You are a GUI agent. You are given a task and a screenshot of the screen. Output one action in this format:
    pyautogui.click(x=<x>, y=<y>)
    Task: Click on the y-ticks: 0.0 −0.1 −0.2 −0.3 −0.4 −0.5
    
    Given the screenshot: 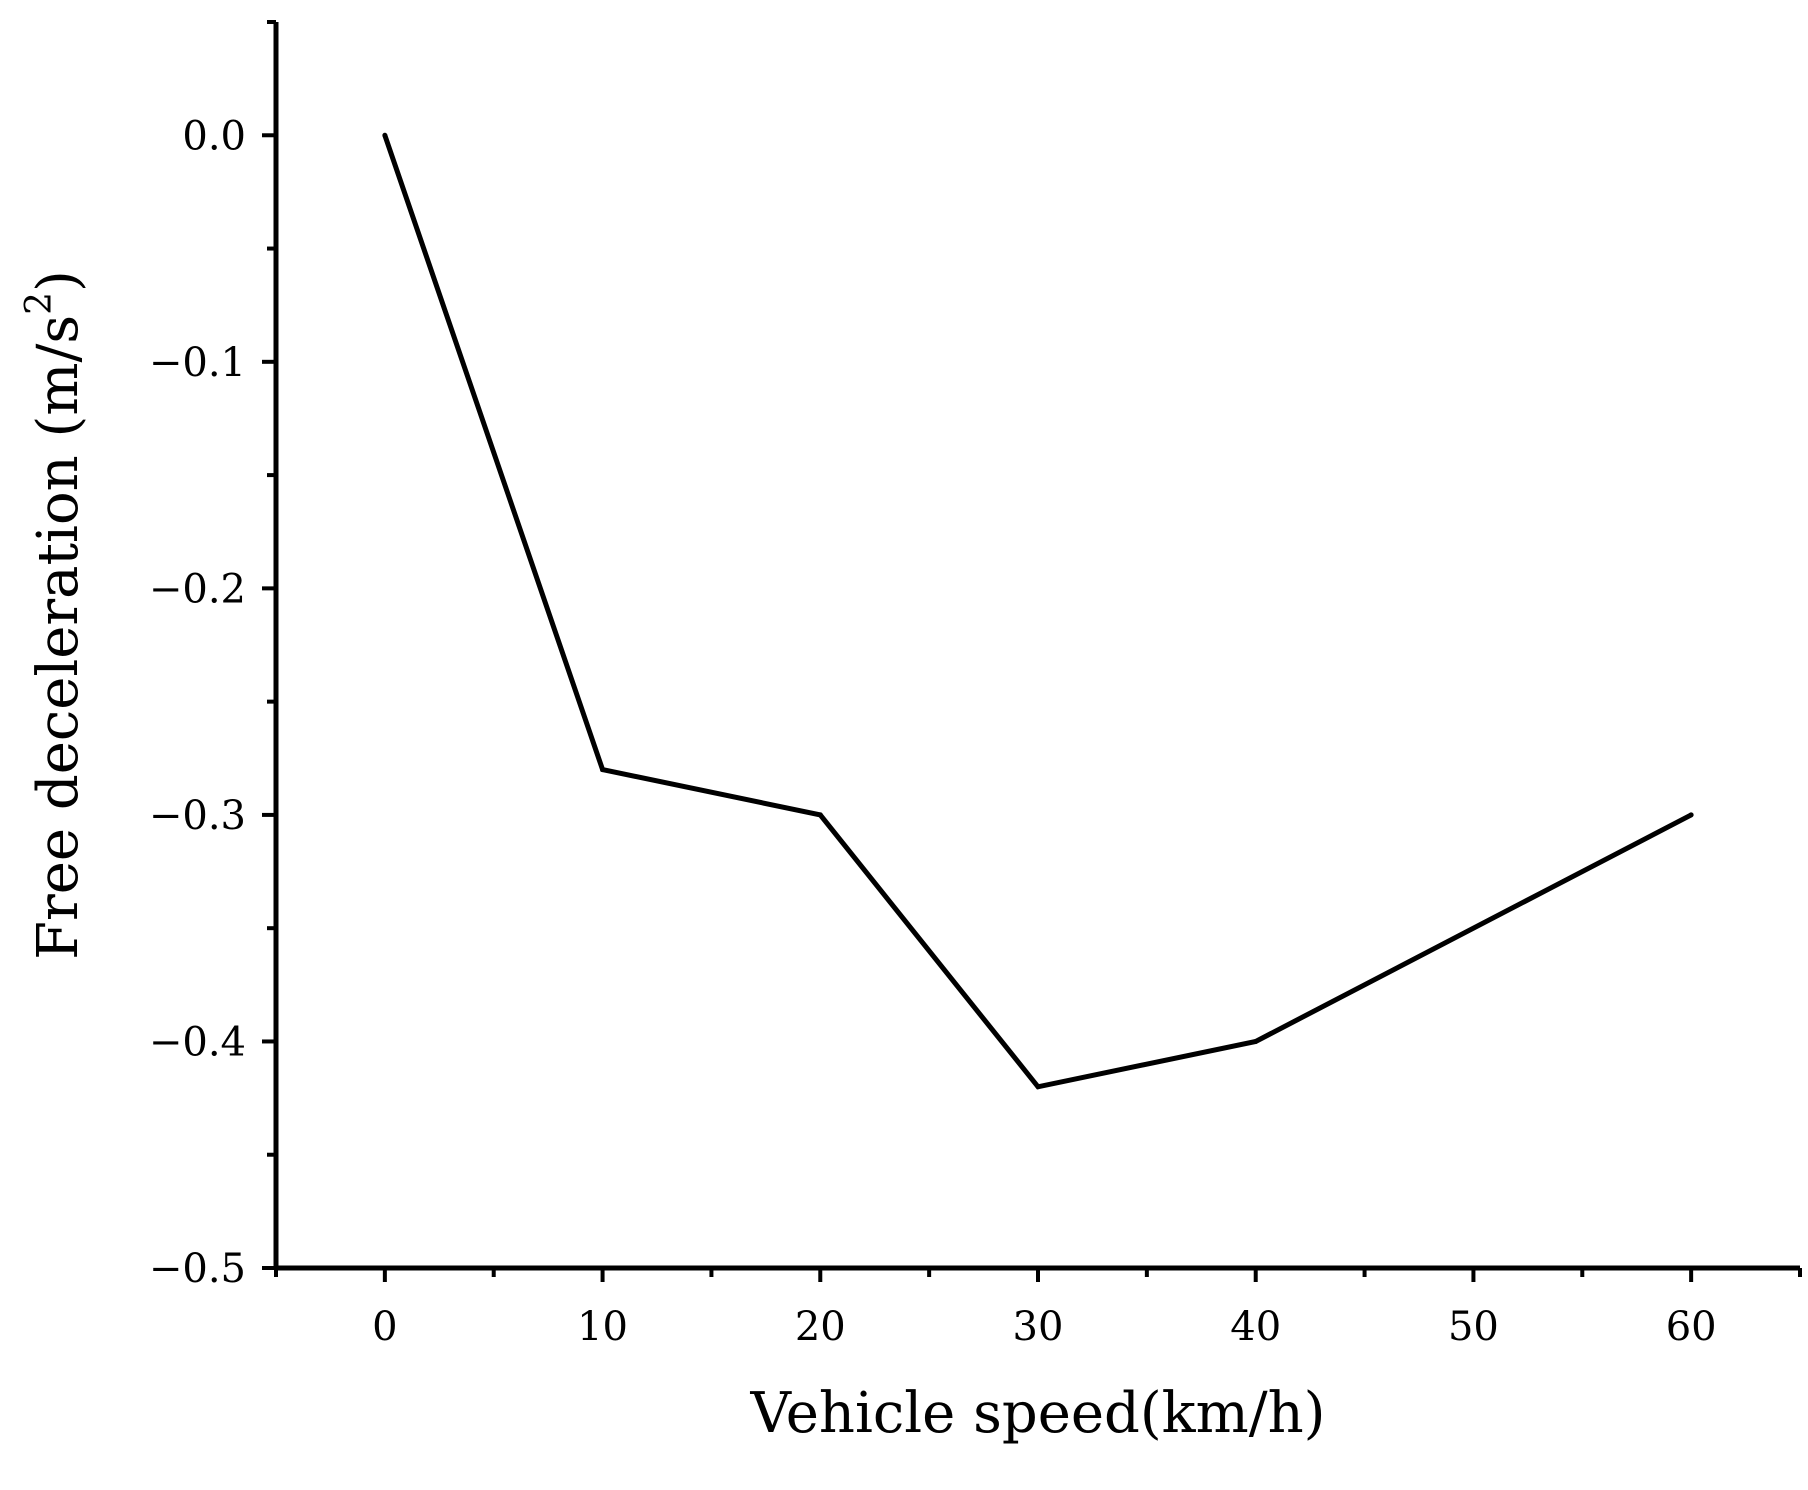 What is the action you would take?
    pyautogui.click(x=212, y=656)
    